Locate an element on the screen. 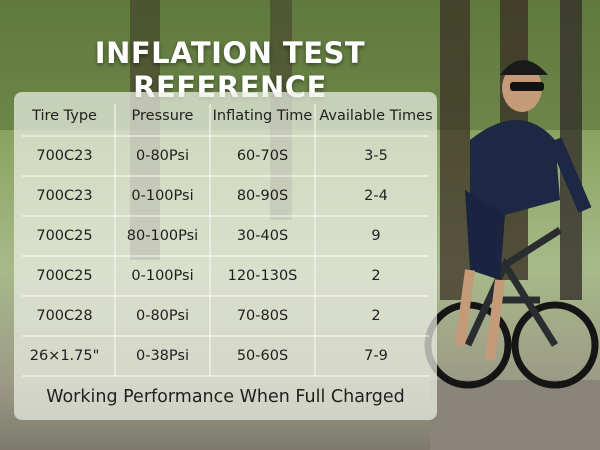 Image resolution: width=600 pixels, height=450 pixels. table-cell: 80-90S is located at coordinates (262, 196).